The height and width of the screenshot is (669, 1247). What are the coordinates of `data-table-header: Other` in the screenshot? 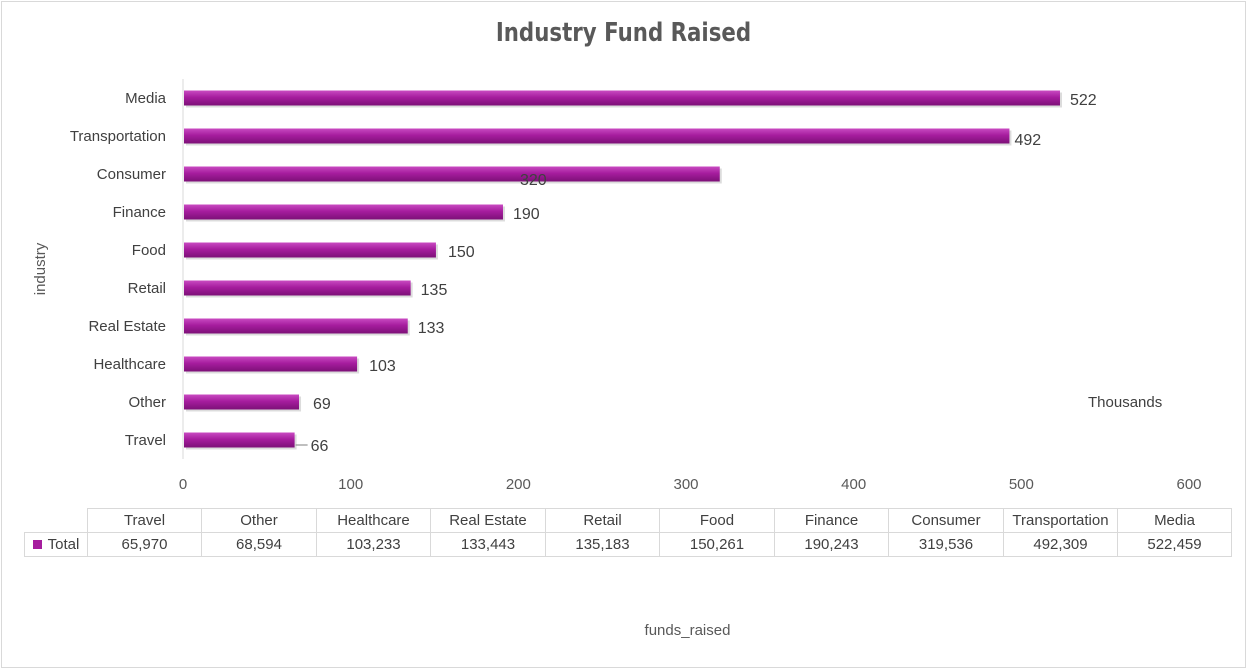 It's located at (259, 520).